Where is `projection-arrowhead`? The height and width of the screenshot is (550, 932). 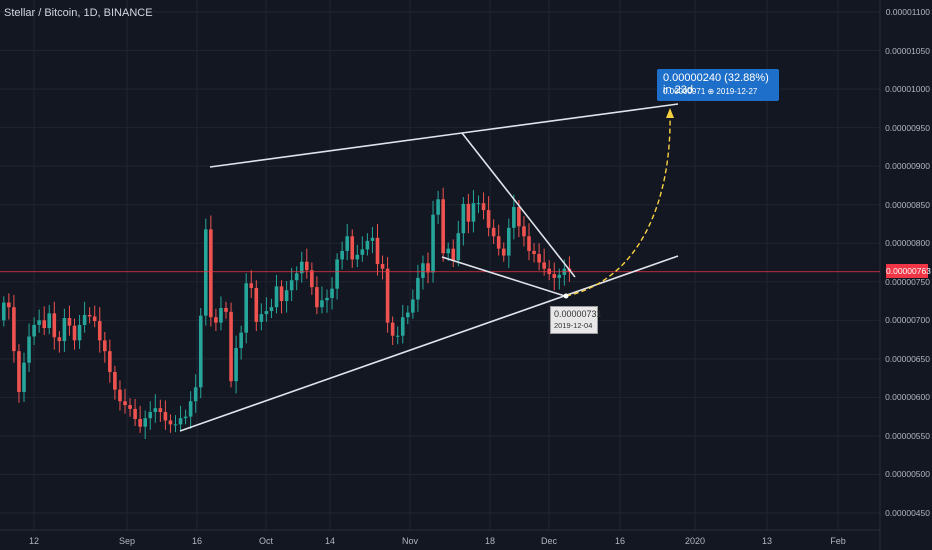 projection-arrowhead is located at coordinates (670, 113).